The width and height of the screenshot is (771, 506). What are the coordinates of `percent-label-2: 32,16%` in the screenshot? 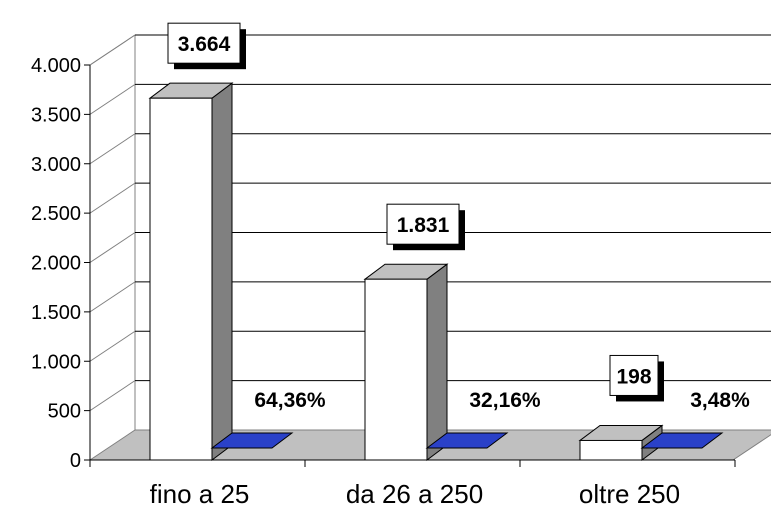 It's located at (505, 400).